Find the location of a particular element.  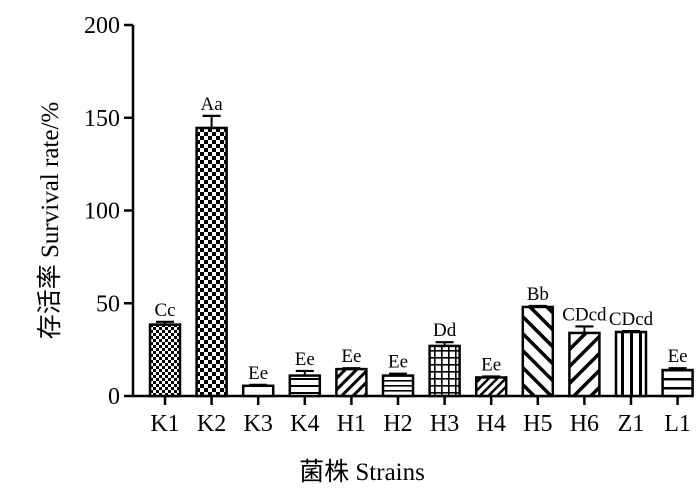

bar-H2 is located at coordinates (398, 386).